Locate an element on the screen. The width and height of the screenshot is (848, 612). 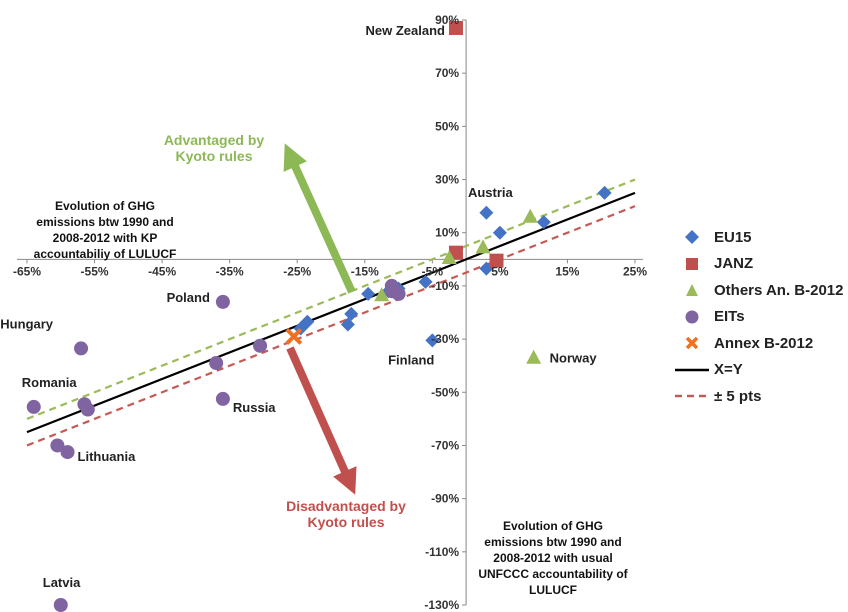
point-annex-b-2012 is located at coordinates (294, 336).